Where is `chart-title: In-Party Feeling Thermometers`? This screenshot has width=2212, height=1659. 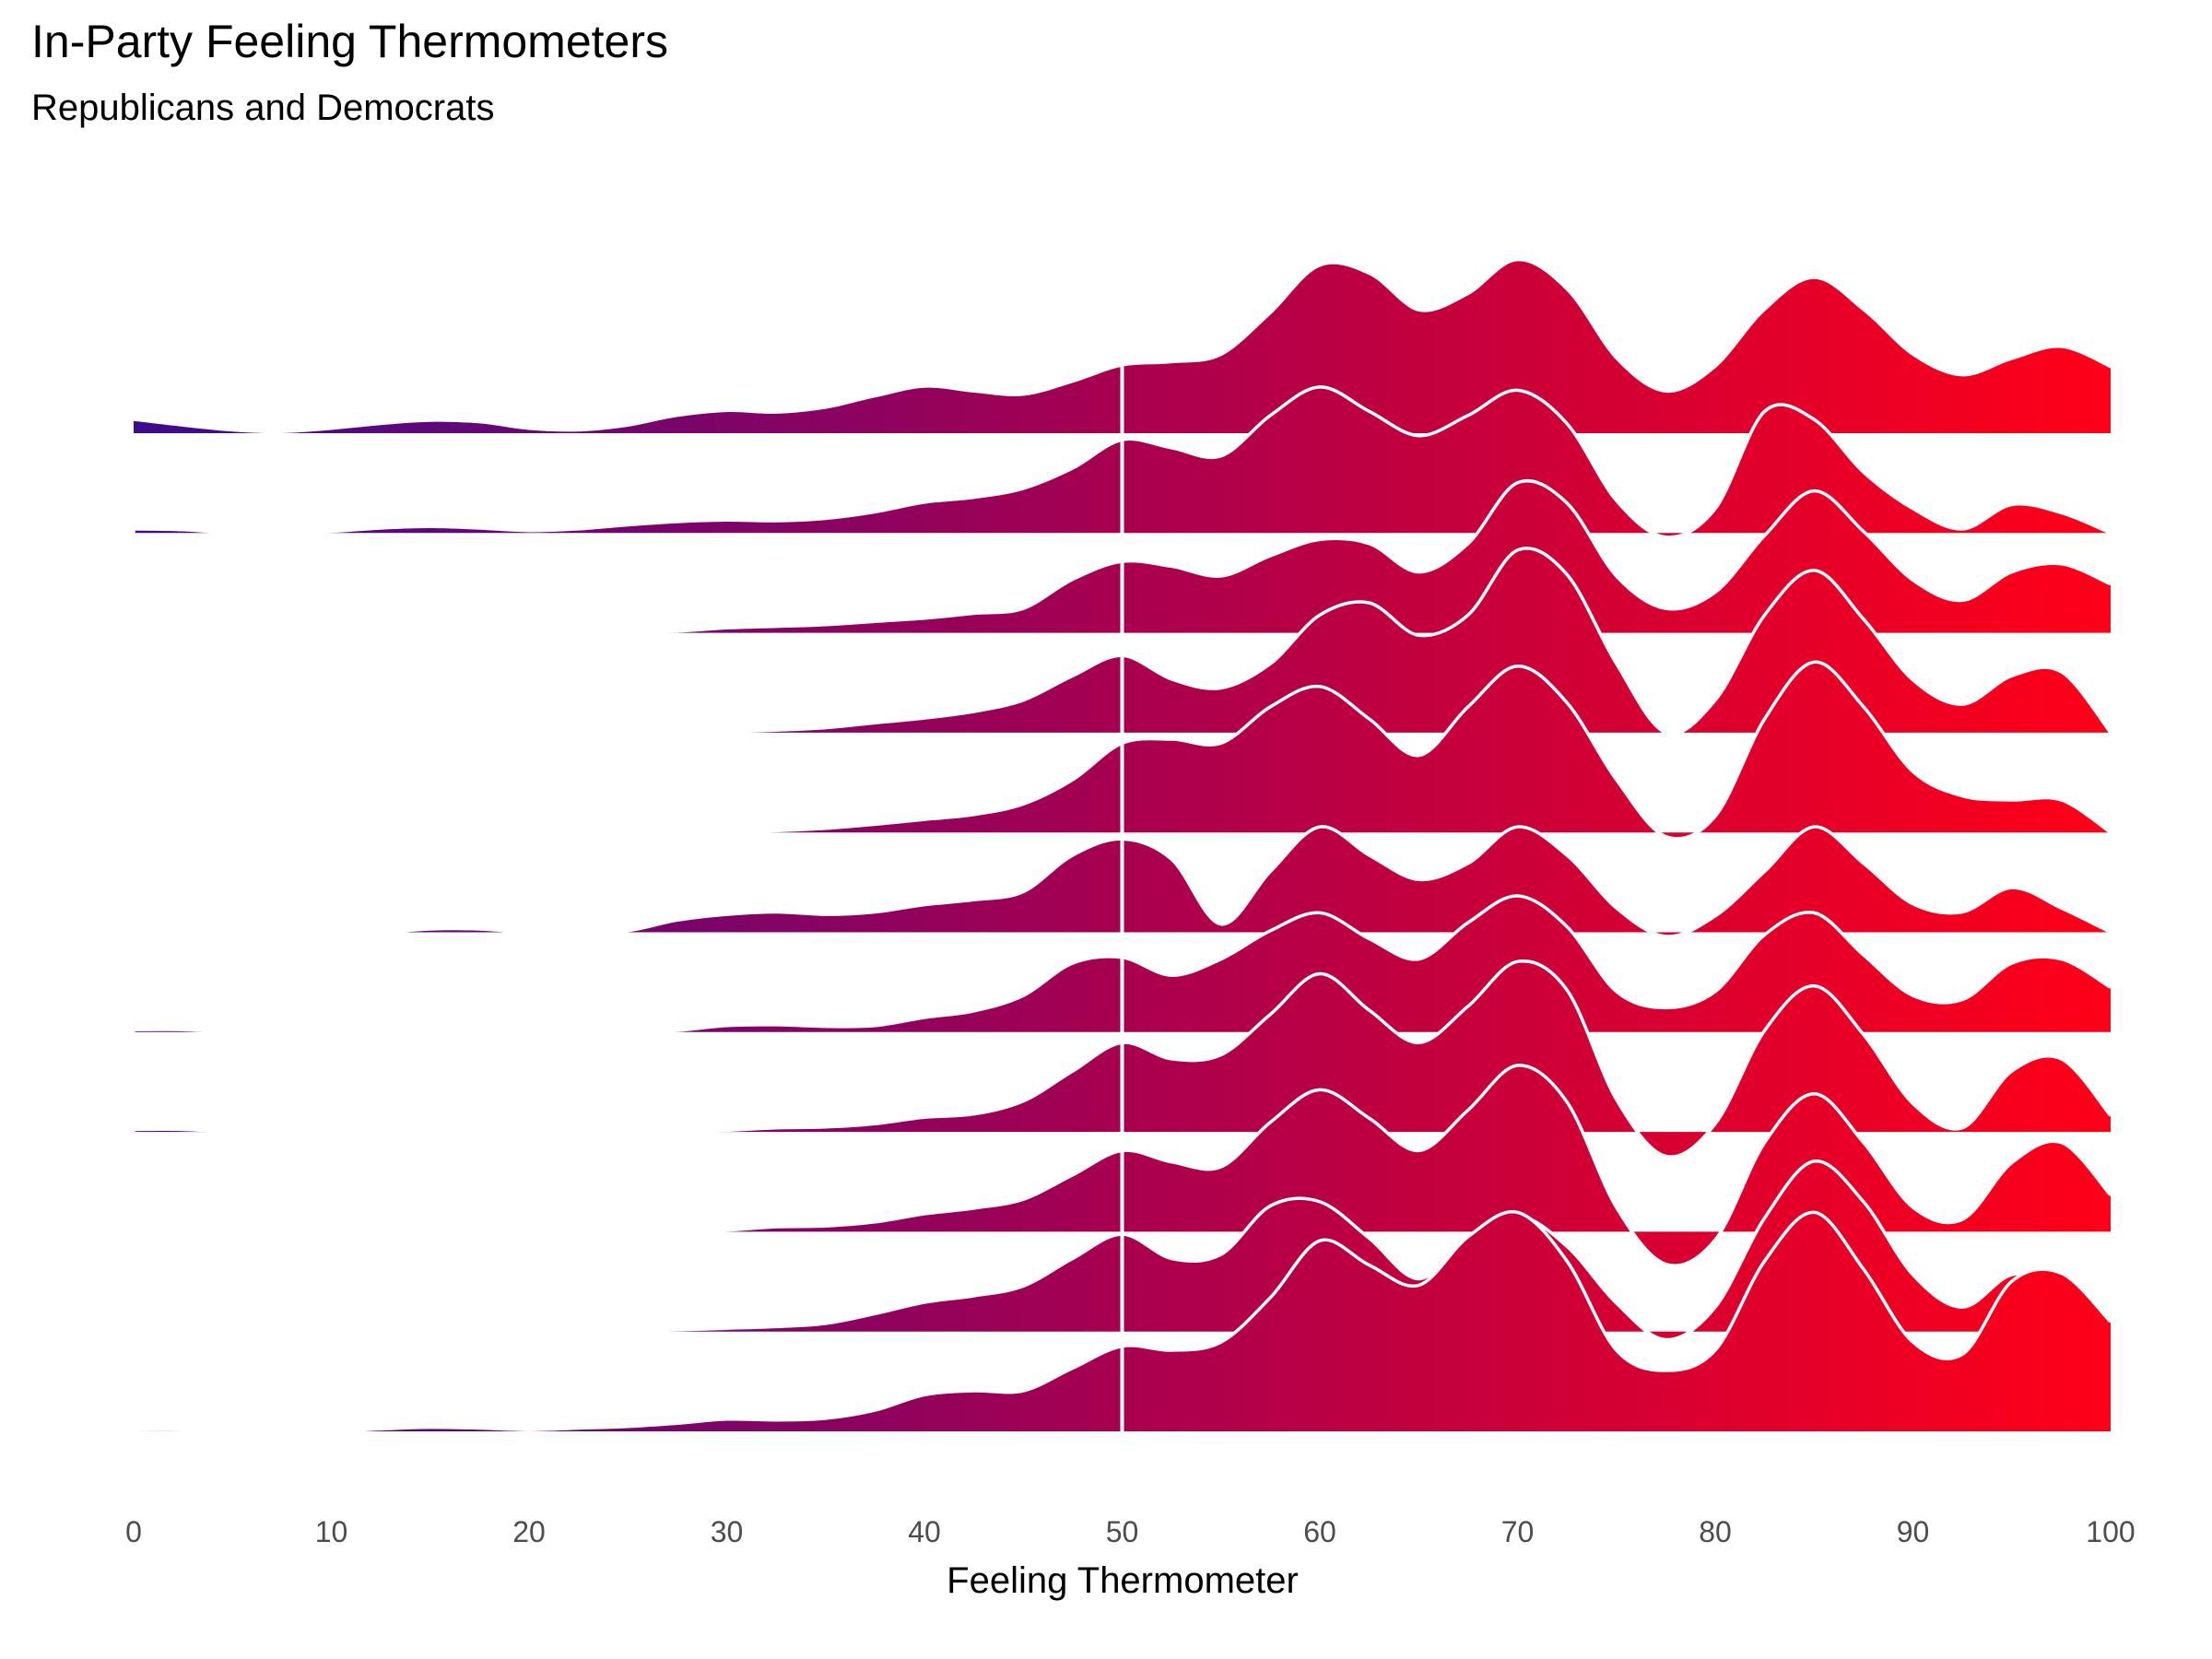
chart-title: In-Party Feeling Thermometers is located at coordinates (349, 41).